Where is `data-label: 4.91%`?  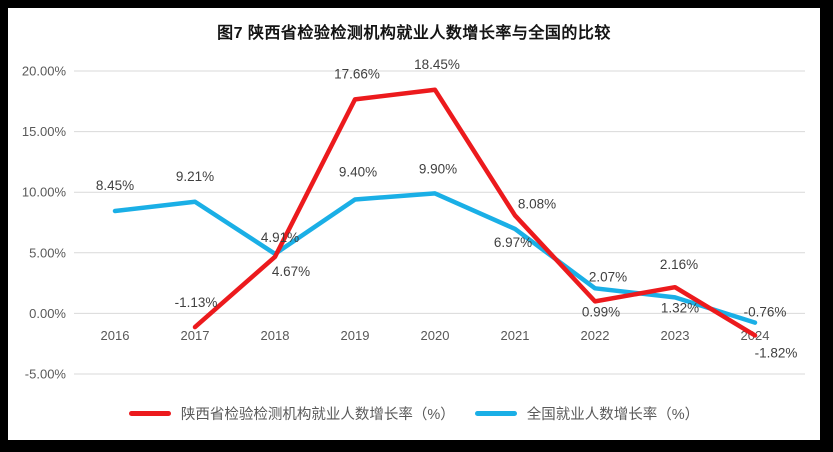
data-label: 4.91% is located at coordinates (280, 237).